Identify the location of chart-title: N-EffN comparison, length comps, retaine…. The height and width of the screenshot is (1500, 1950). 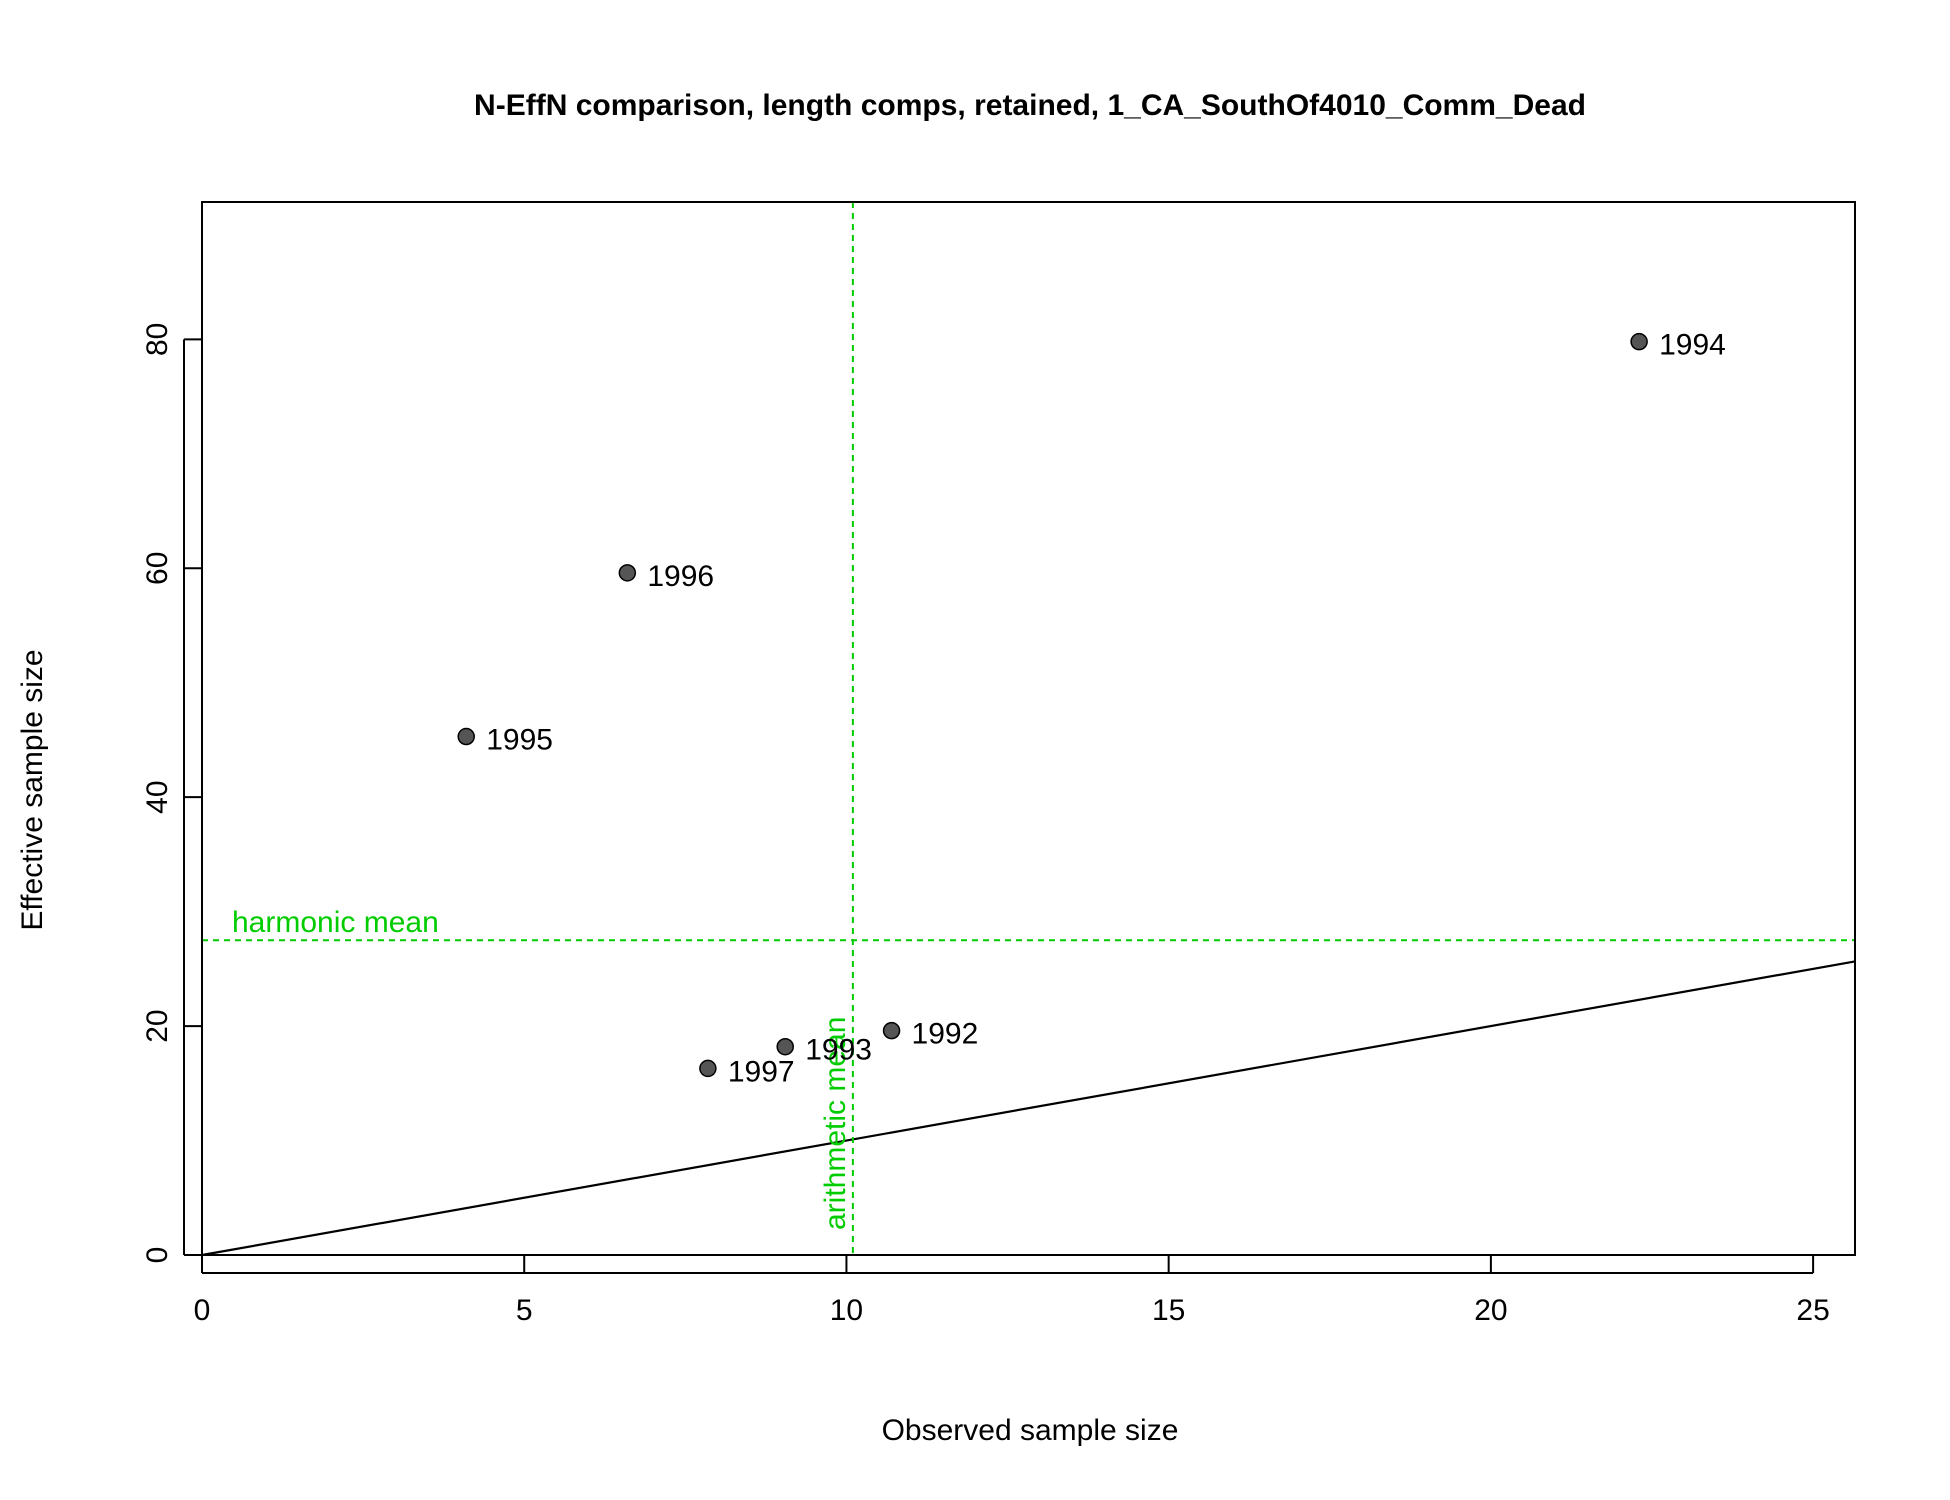
(1030, 105).